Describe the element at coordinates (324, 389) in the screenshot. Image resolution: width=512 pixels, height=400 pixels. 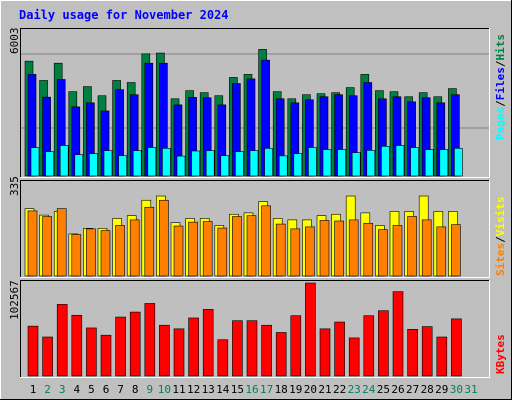
I see `day-label-21: 21` at that location.